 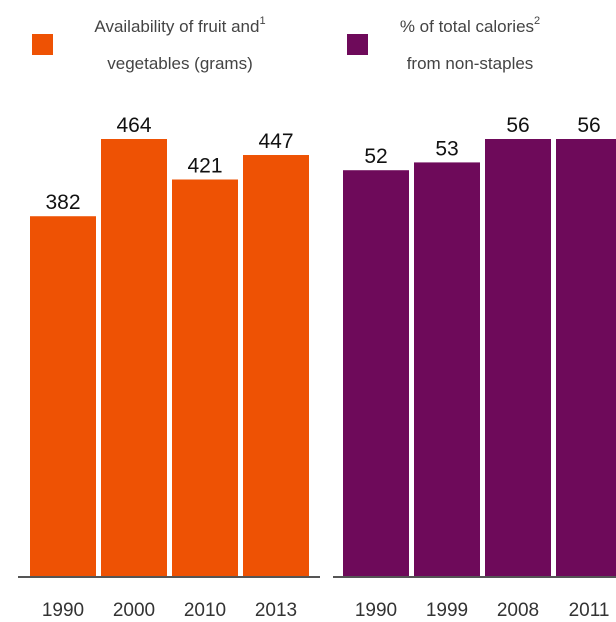 What do you see at coordinates (447, 610) in the screenshot?
I see `x-tick-label: 1999` at bounding box center [447, 610].